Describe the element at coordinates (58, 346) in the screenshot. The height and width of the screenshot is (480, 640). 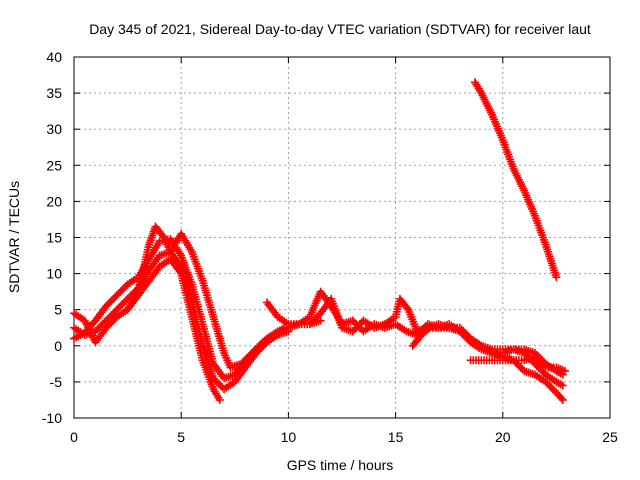
I see `y-tick-label: 0` at that location.